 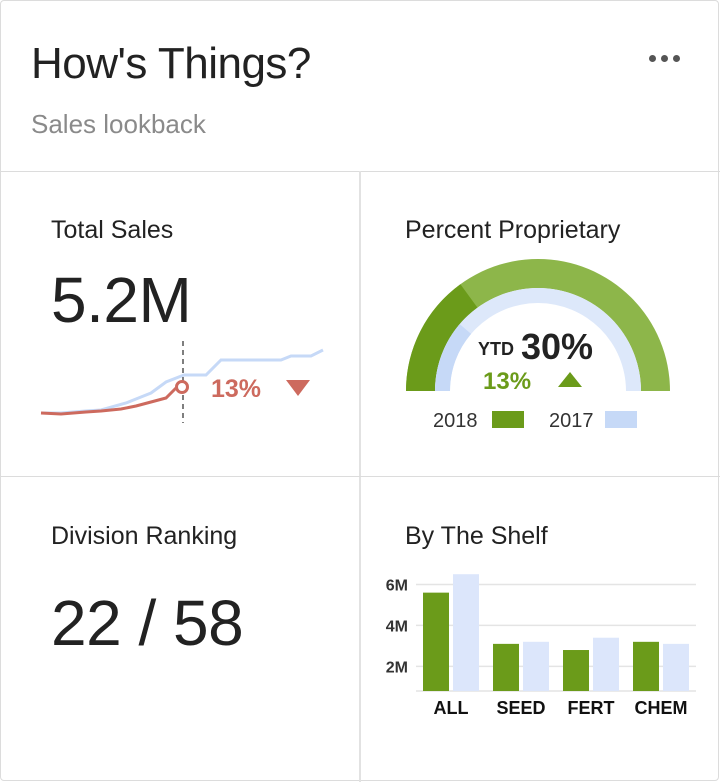 What do you see at coordinates (171, 63) in the screenshot?
I see `card-title: How's Things?` at bounding box center [171, 63].